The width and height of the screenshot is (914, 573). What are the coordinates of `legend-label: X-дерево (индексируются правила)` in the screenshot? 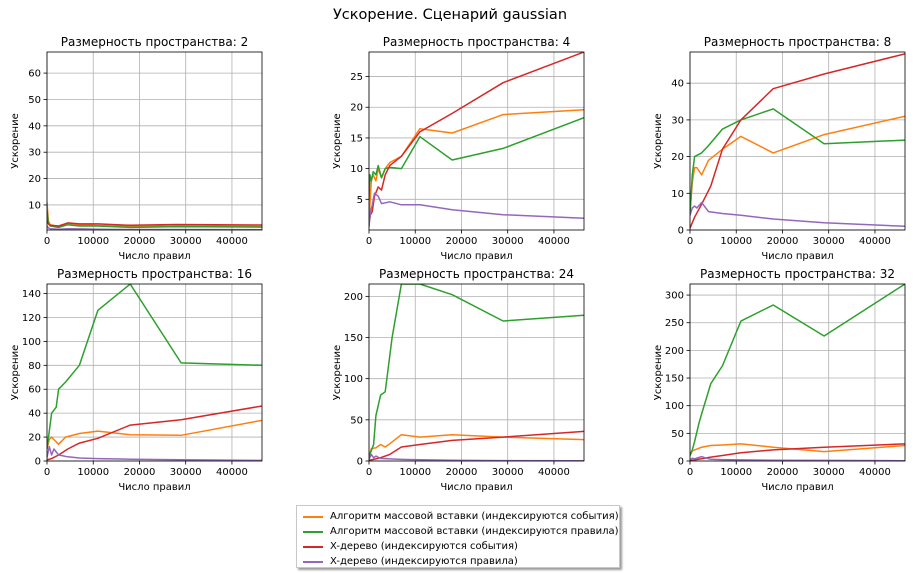 It's located at (424, 561).